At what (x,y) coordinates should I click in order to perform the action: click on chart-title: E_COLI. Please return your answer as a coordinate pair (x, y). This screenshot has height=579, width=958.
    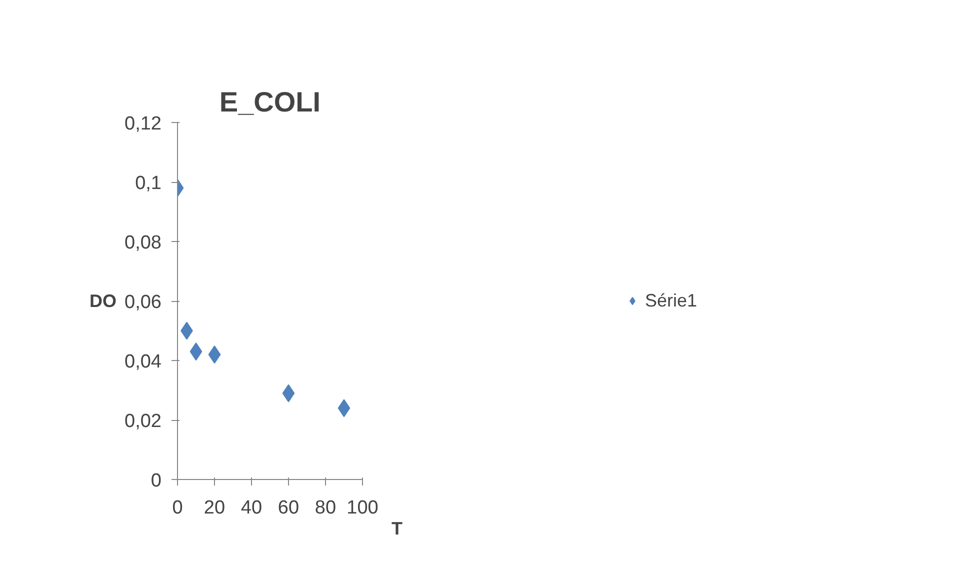
    Looking at the image, I should click on (270, 102).